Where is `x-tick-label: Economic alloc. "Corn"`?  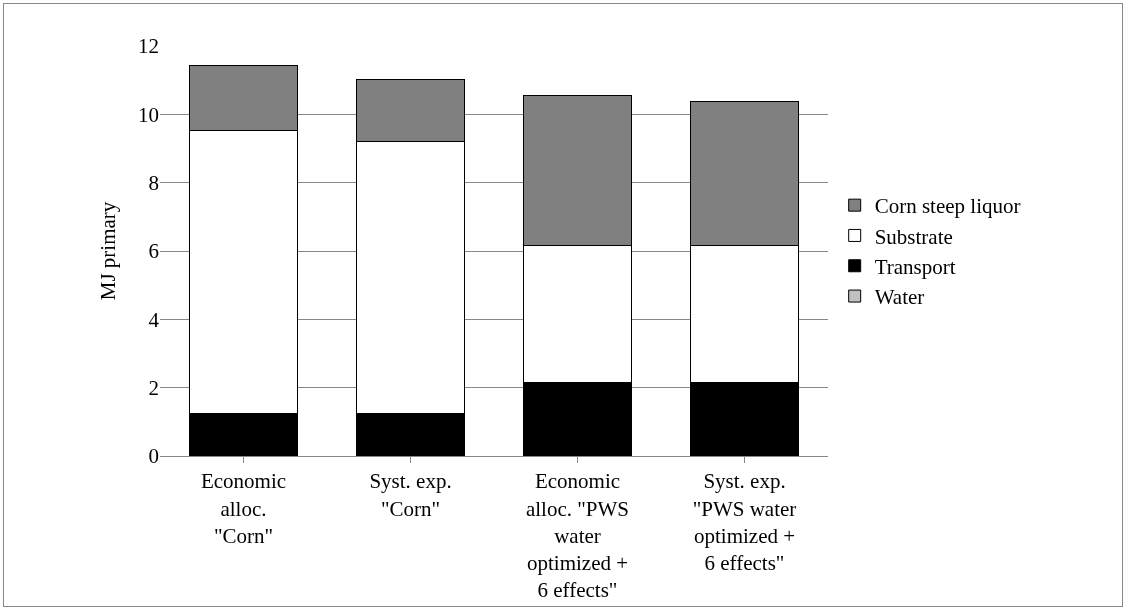 x-tick-label: Economic alloc. "Corn" is located at coordinates (243, 508).